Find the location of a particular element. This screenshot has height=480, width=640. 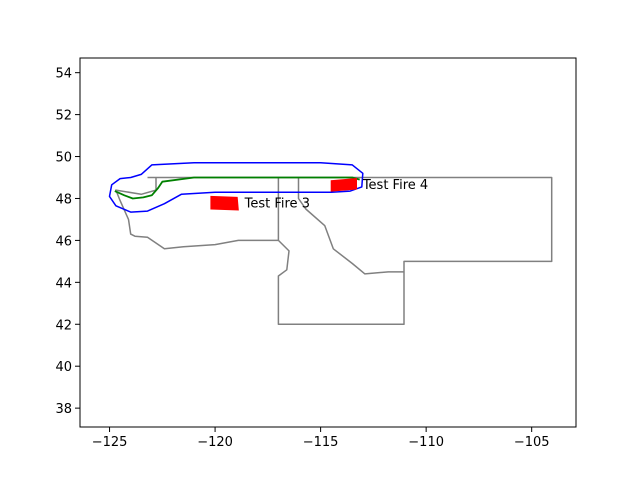

y-tick-label: 42 is located at coordinates (63, 325).